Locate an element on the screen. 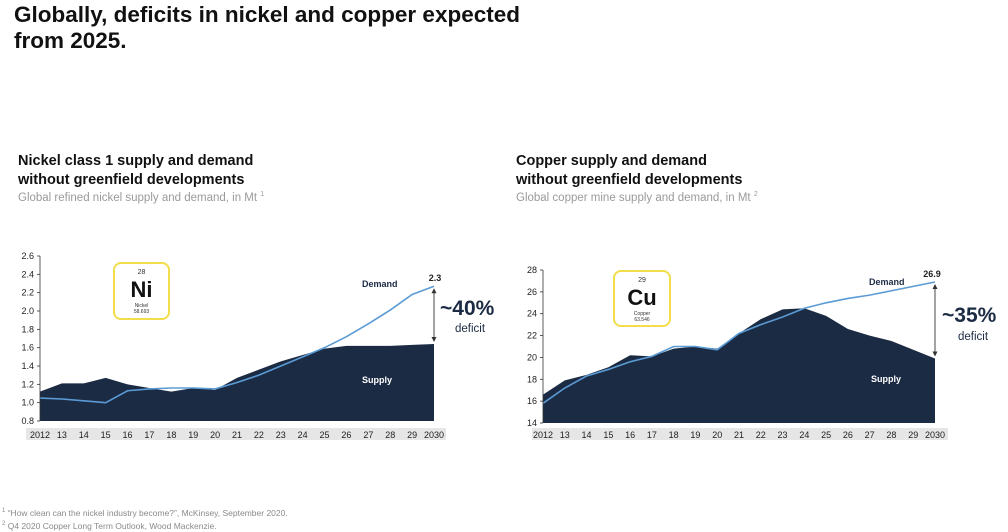  copper-y-tick-label-3: 20 is located at coordinates (532, 357).